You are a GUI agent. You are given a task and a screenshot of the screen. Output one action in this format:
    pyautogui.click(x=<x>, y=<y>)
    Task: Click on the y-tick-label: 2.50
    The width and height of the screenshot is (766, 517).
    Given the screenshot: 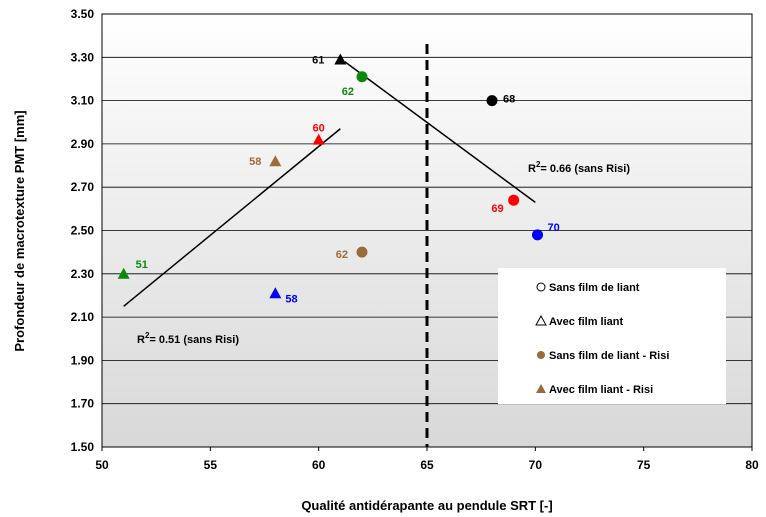 What is the action you would take?
    pyautogui.click(x=83, y=231)
    